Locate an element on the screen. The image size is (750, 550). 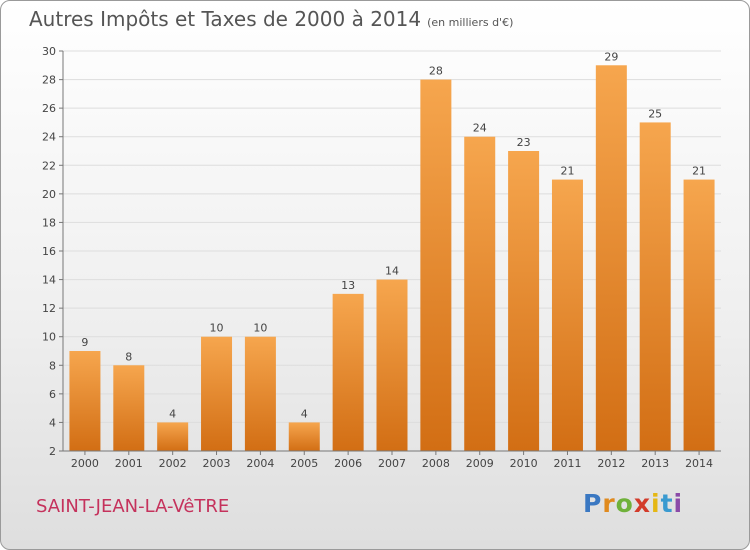
y-tick-label: 28 is located at coordinates (49, 80).